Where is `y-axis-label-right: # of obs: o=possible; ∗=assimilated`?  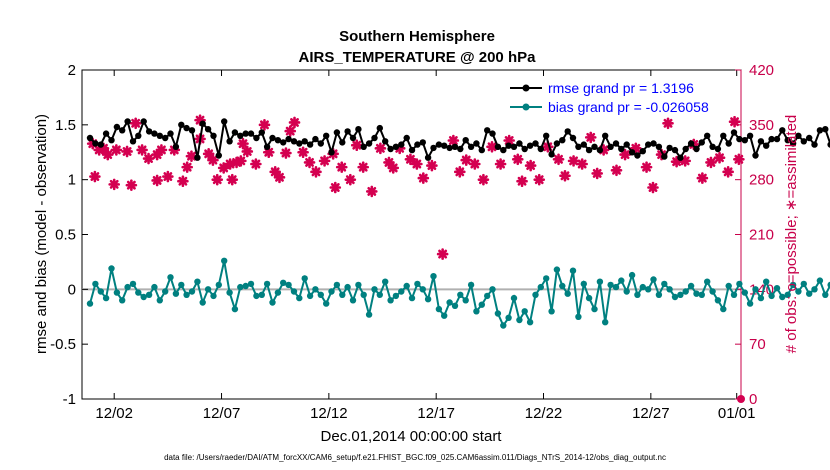
y-axis-label-right: # of obs: o=possible; ∗=assimilated is located at coordinates (791, 234).